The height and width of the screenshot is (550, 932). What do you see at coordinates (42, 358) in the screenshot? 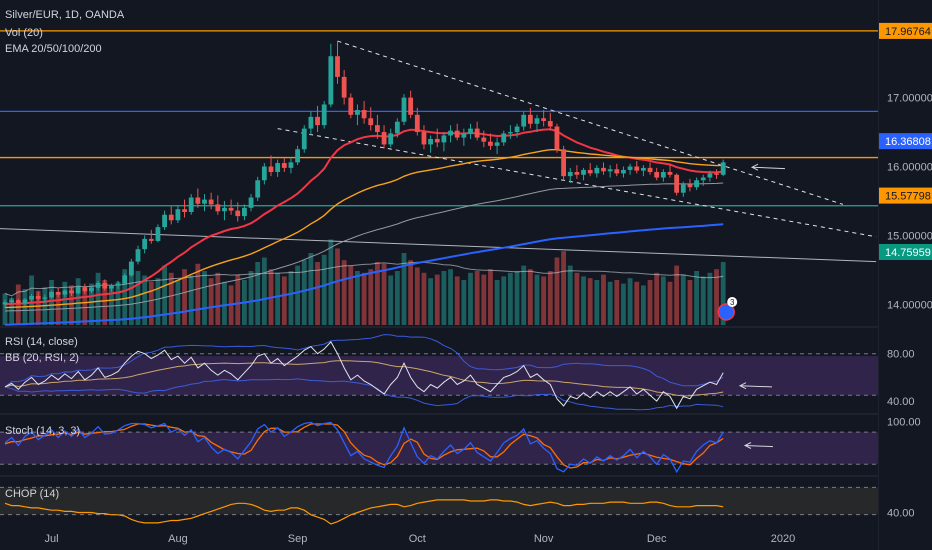
I see `bb-legend: BB (20, RSI, 2)` at bounding box center [42, 358].